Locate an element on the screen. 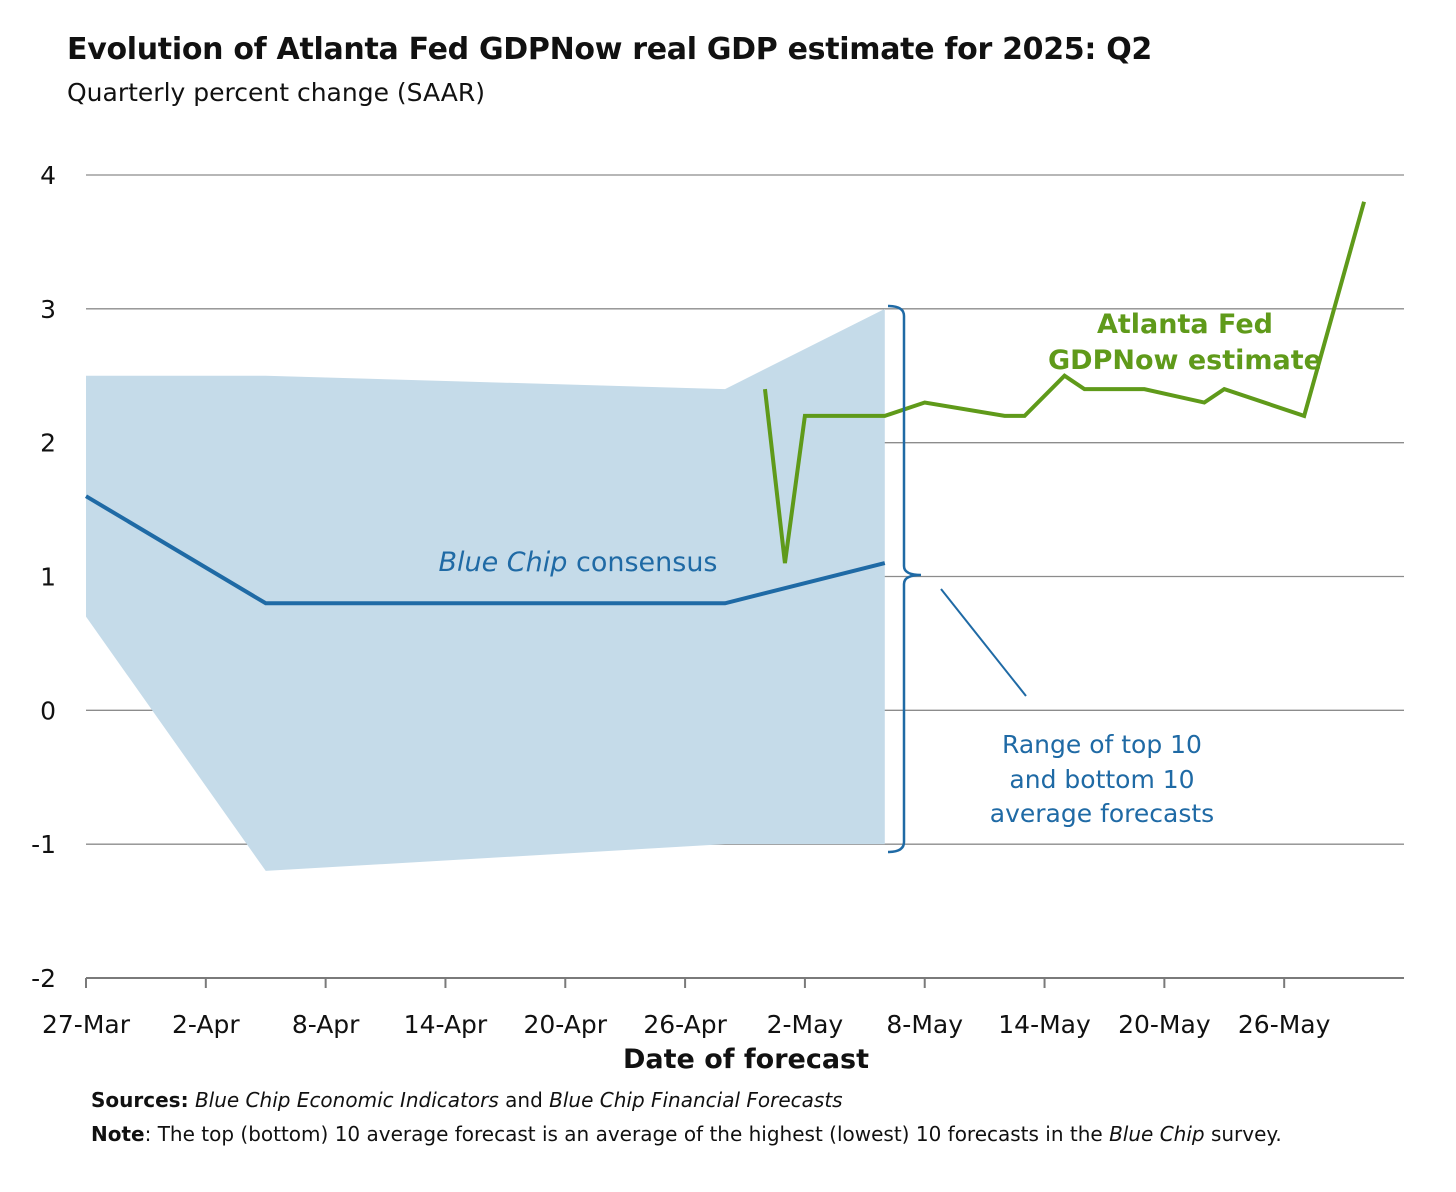  sources-title-1: Blue Chip Economic Indicators is located at coordinates (346, 1100).